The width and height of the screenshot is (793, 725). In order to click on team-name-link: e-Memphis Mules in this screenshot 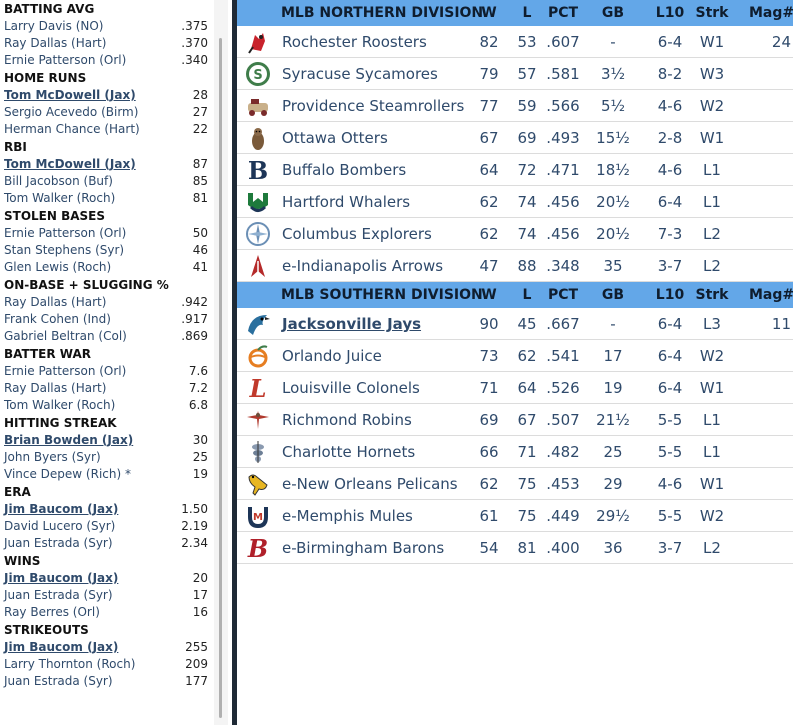, I will do `click(347, 516)`.